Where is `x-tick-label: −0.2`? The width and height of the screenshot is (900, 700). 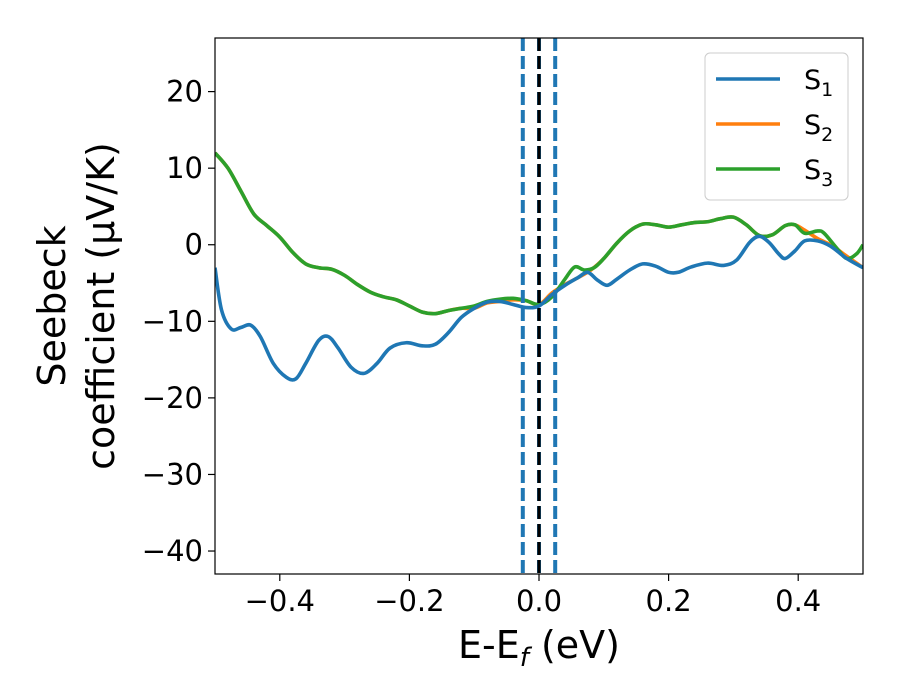 x-tick-label: −0.2 is located at coordinates (409, 601).